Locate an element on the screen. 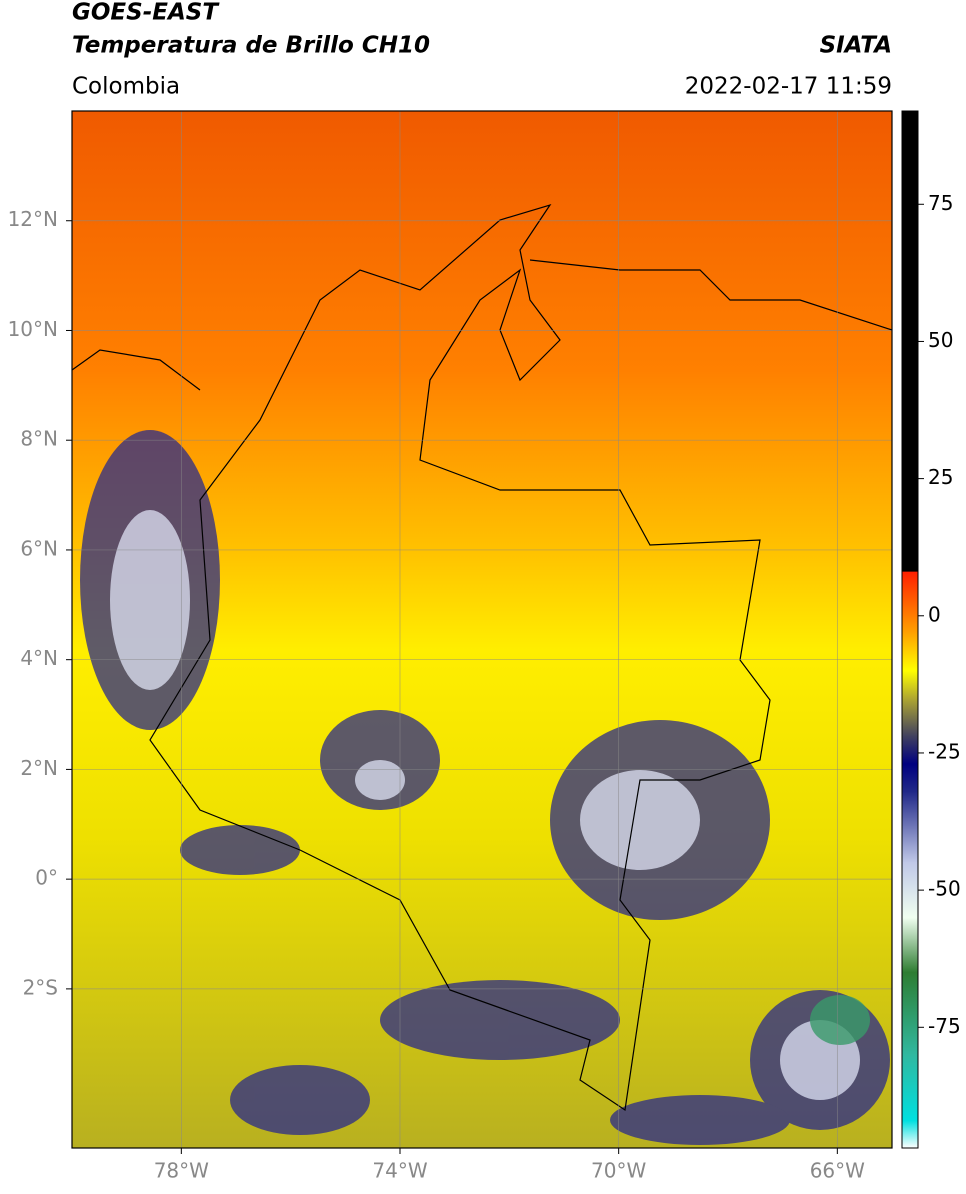 The image size is (966, 1194). colorbar-tick-label: 75 is located at coordinates (940, 203).